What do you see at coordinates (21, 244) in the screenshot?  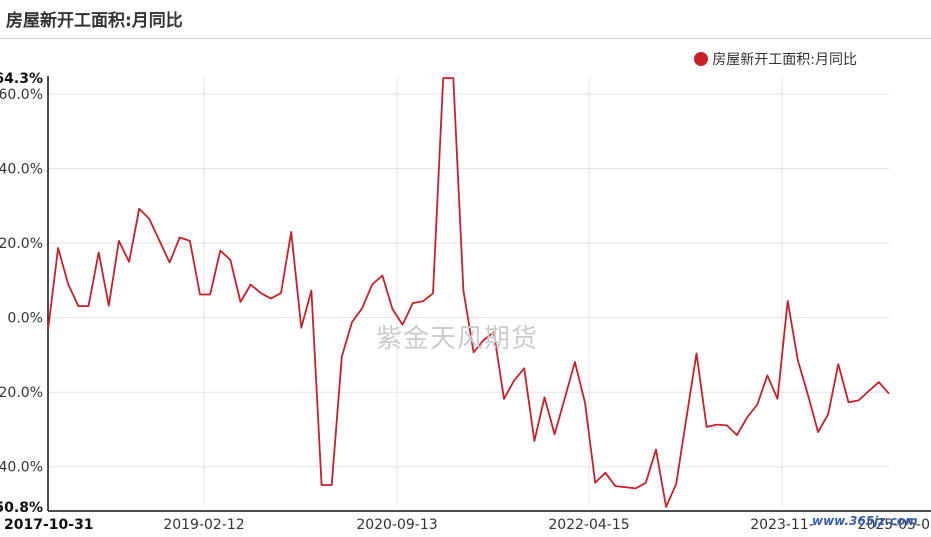 I see `y-tick-label: 20.0%` at bounding box center [21, 244].